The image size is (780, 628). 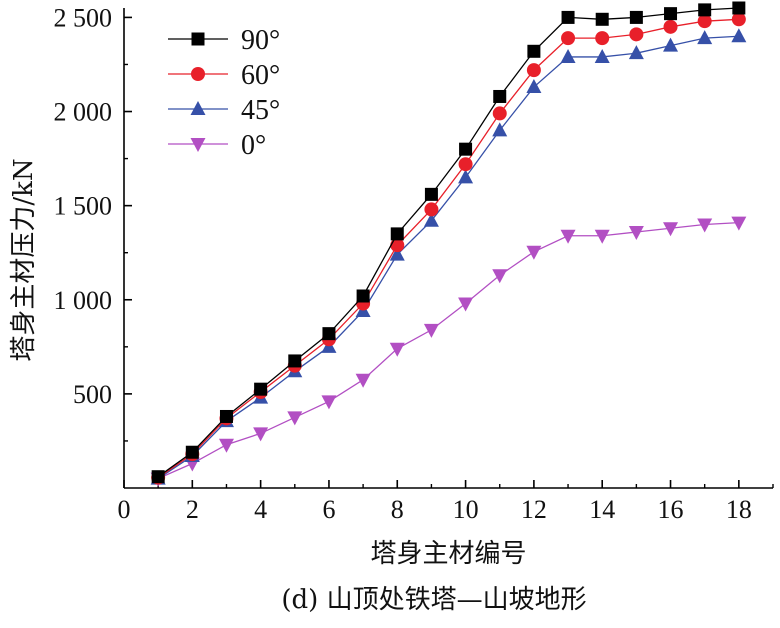 I want to click on y-tick-label: 2 500, so click(x=83, y=17).